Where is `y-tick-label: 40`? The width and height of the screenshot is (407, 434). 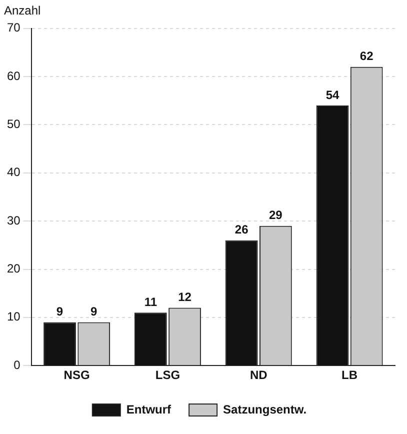 y-tick-label: 40 is located at coordinates (13, 172).